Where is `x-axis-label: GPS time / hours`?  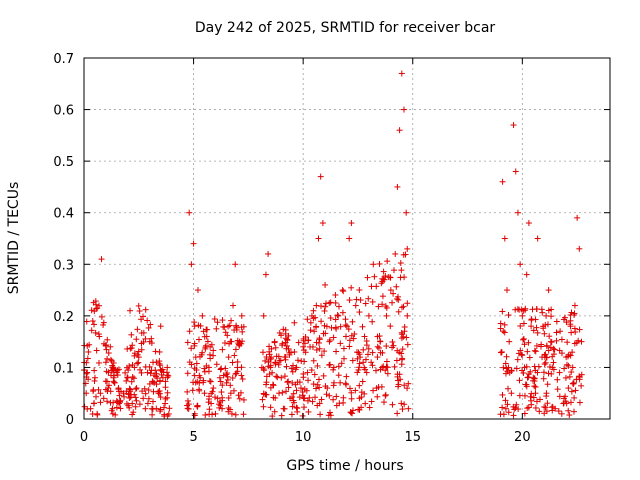
x-axis-label: GPS time / hours is located at coordinates (344, 466).